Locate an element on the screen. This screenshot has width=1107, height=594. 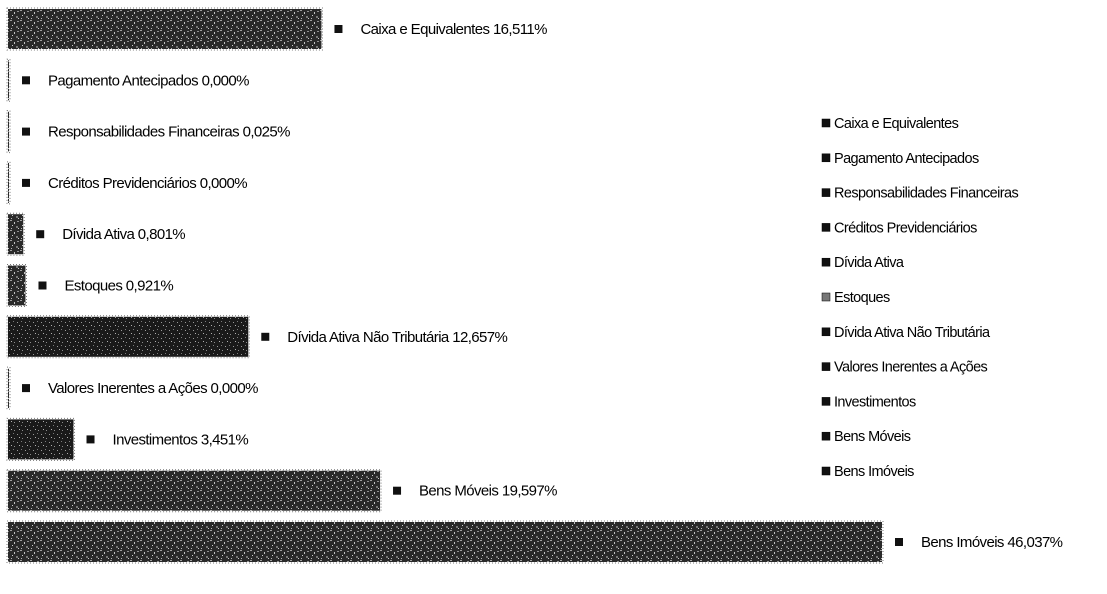
bar-valores-inerentes-a-acoes is located at coordinates (8, 388).